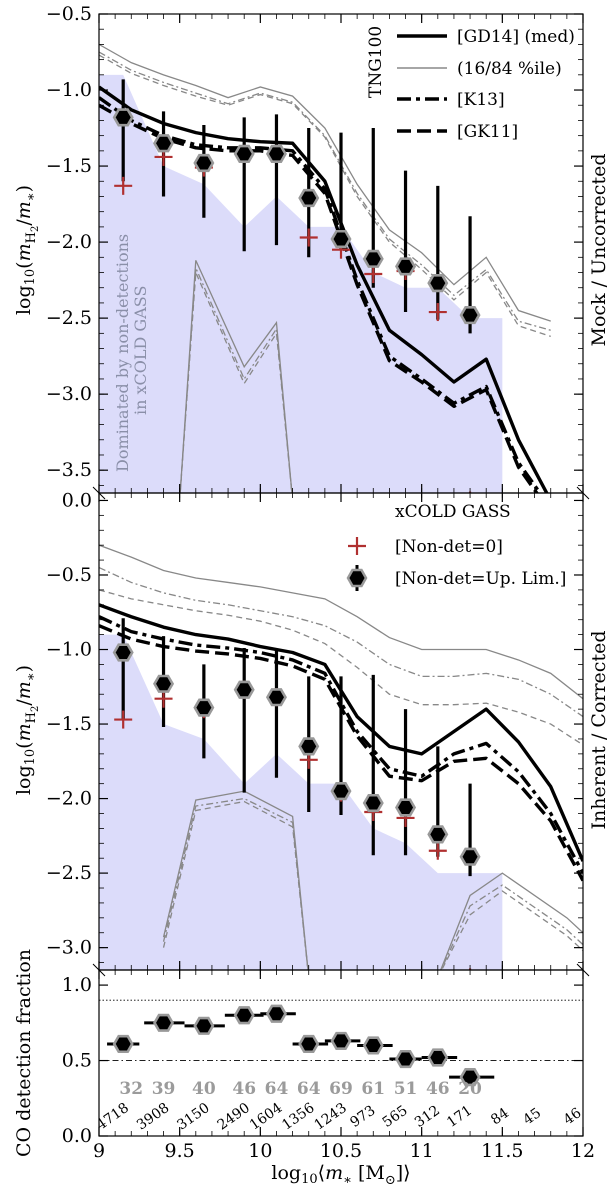 Image resolution: width=612 pixels, height=1190 pixels. Describe the element at coordinates (502, 1151) in the screenshot. I see `xtick-label: 11.5` at that location.